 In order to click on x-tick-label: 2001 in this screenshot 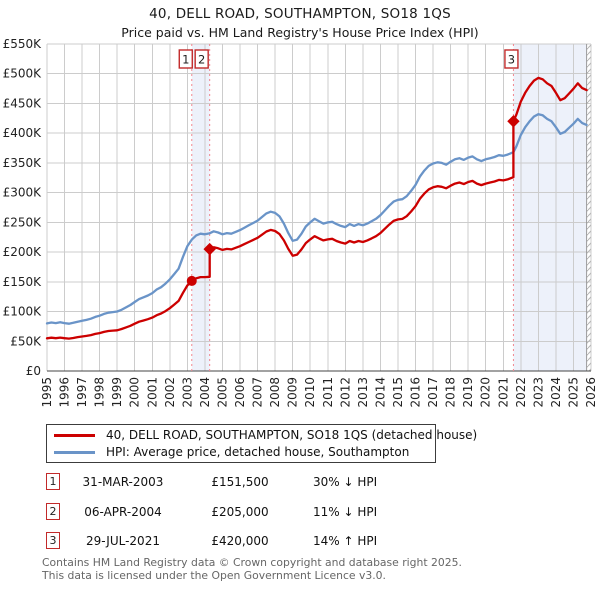, I will do `click(152, 392)`.